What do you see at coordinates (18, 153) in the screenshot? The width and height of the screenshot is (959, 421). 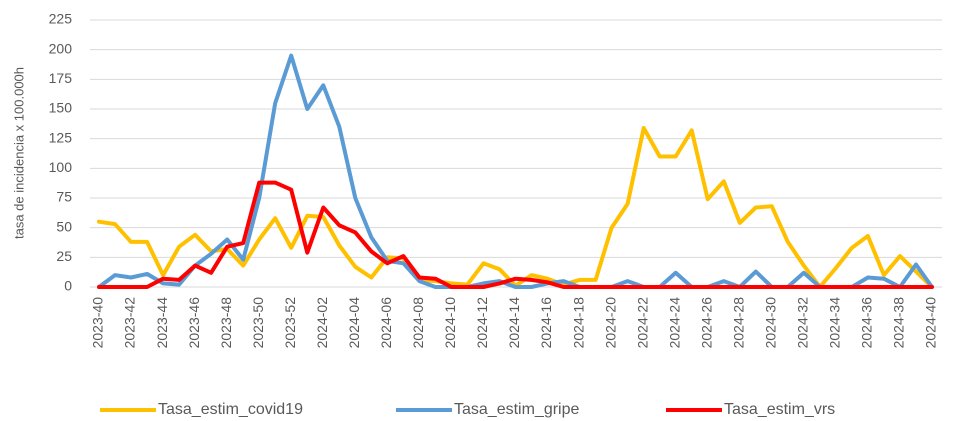 I see `y-axis-label: tasa de incidencia x 100.000h` at bounding box center [18, 153].